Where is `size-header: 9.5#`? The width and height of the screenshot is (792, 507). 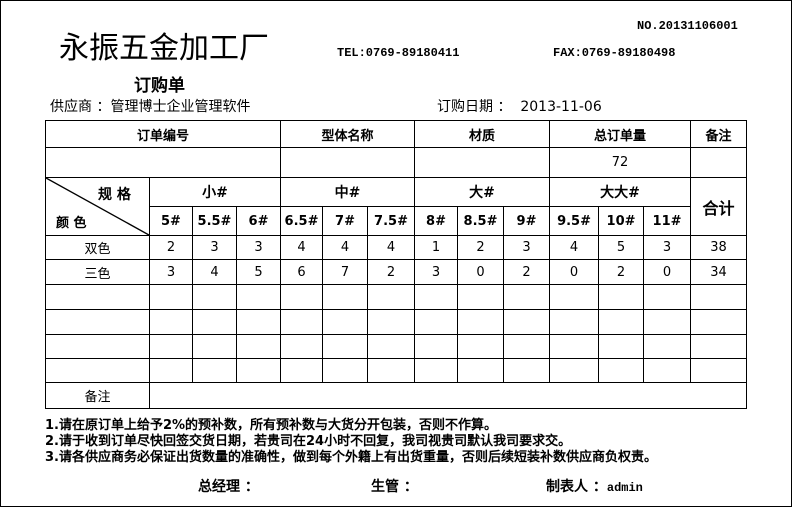
size-header: 9.5# is located at coordinates (574, 221).